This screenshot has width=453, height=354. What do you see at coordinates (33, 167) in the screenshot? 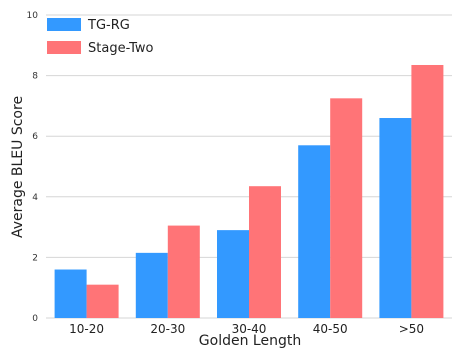
I see `y-tick-labels: 0 2 4 6 8 10` at bounding box center [33, 167].